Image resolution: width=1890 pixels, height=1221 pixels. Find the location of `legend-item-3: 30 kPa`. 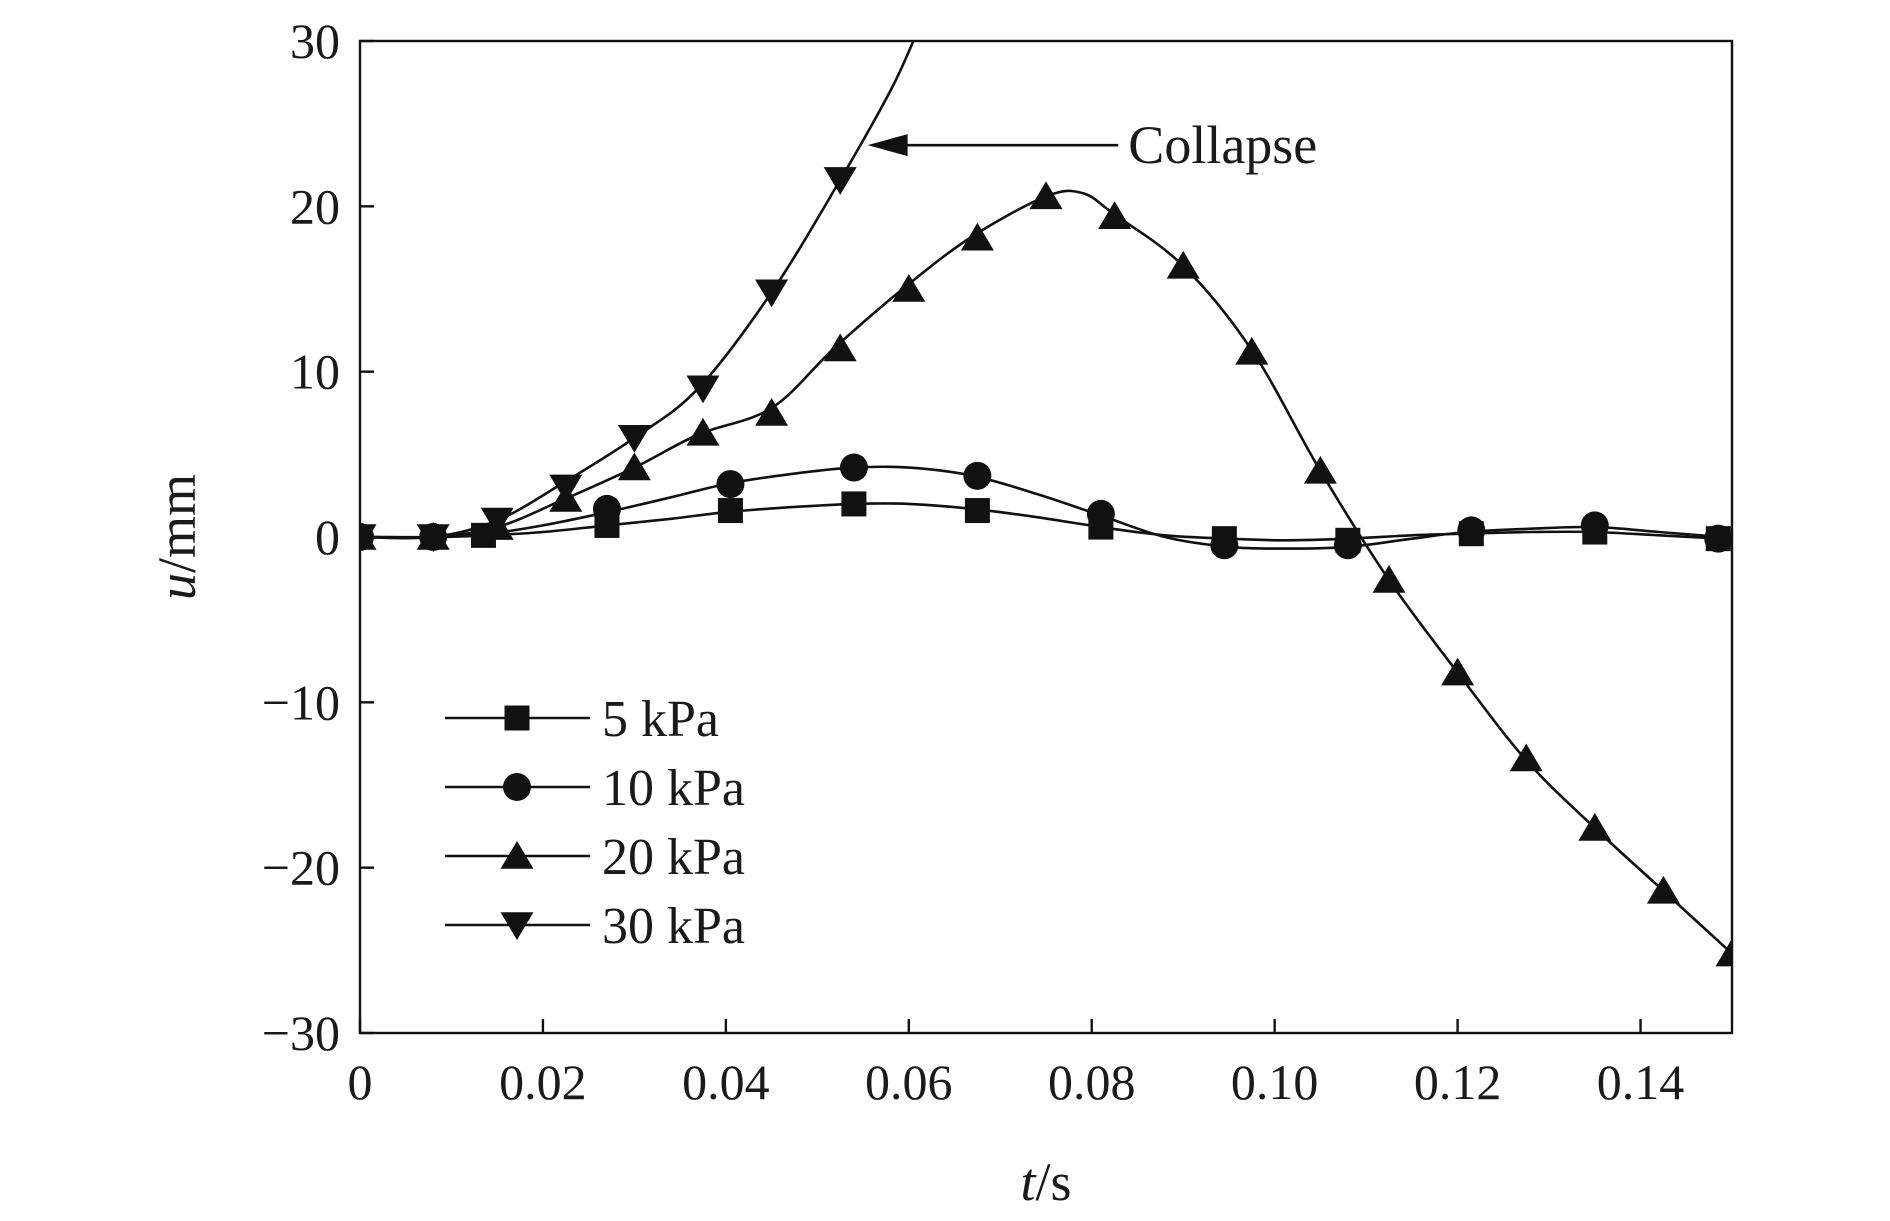

legend-item-3: 30 kPa is located at coordinates (595, 926).